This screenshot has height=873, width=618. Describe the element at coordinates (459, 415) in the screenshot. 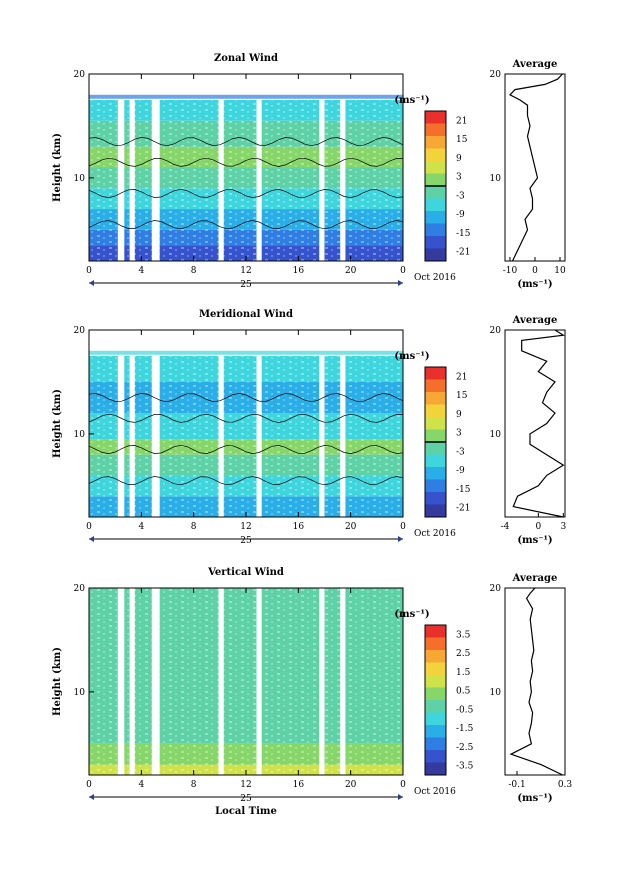

I see `colorbar-tick-label: 9` at that location.